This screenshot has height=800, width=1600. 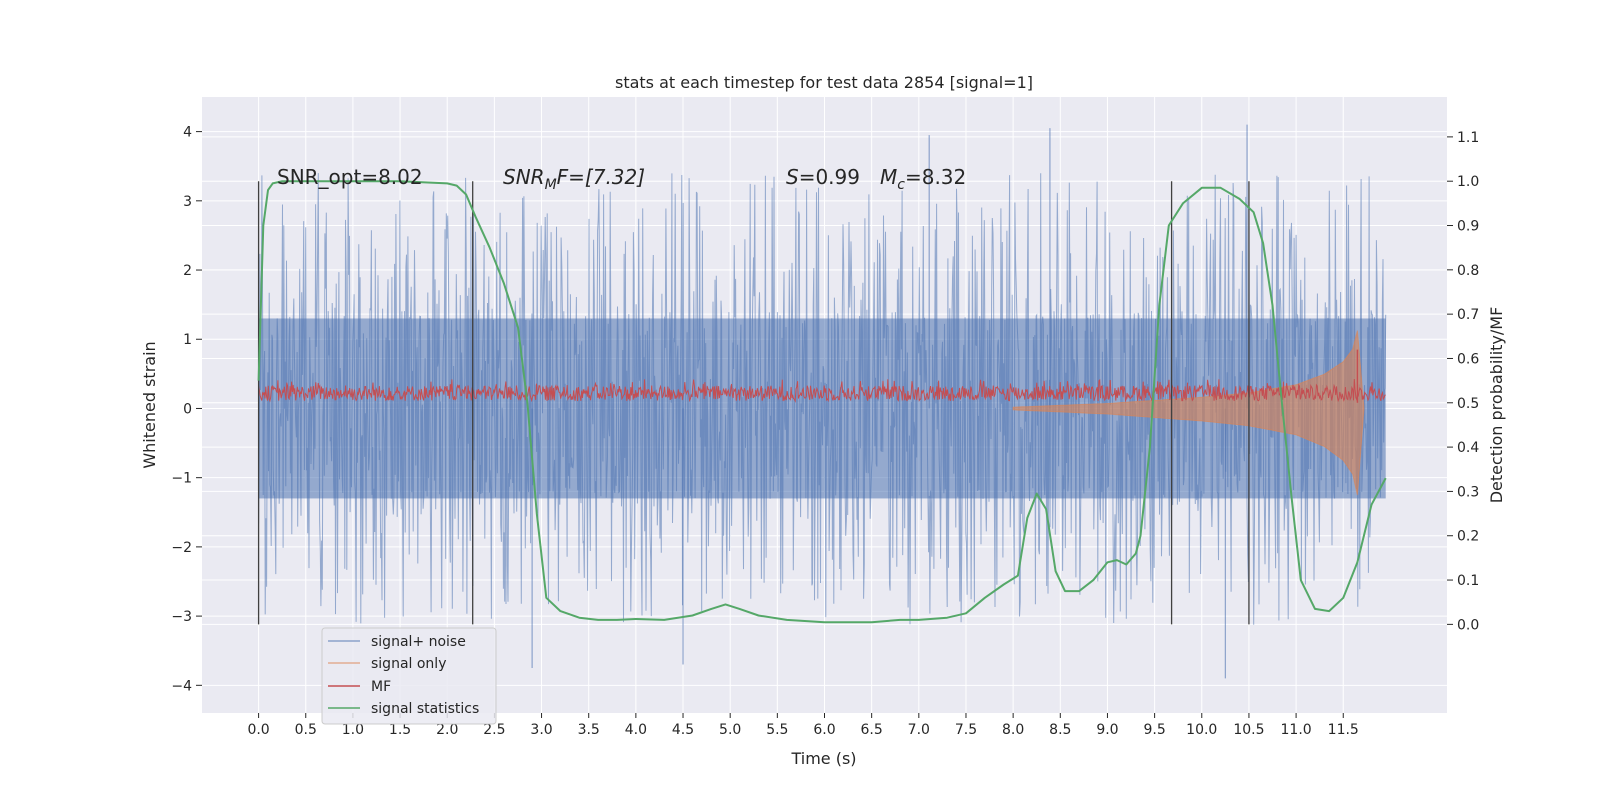 What do you see at coordinates (919, 730) in the screenshot?
I see `x-tick-label: 7.0` at bounding box center [919, 730].